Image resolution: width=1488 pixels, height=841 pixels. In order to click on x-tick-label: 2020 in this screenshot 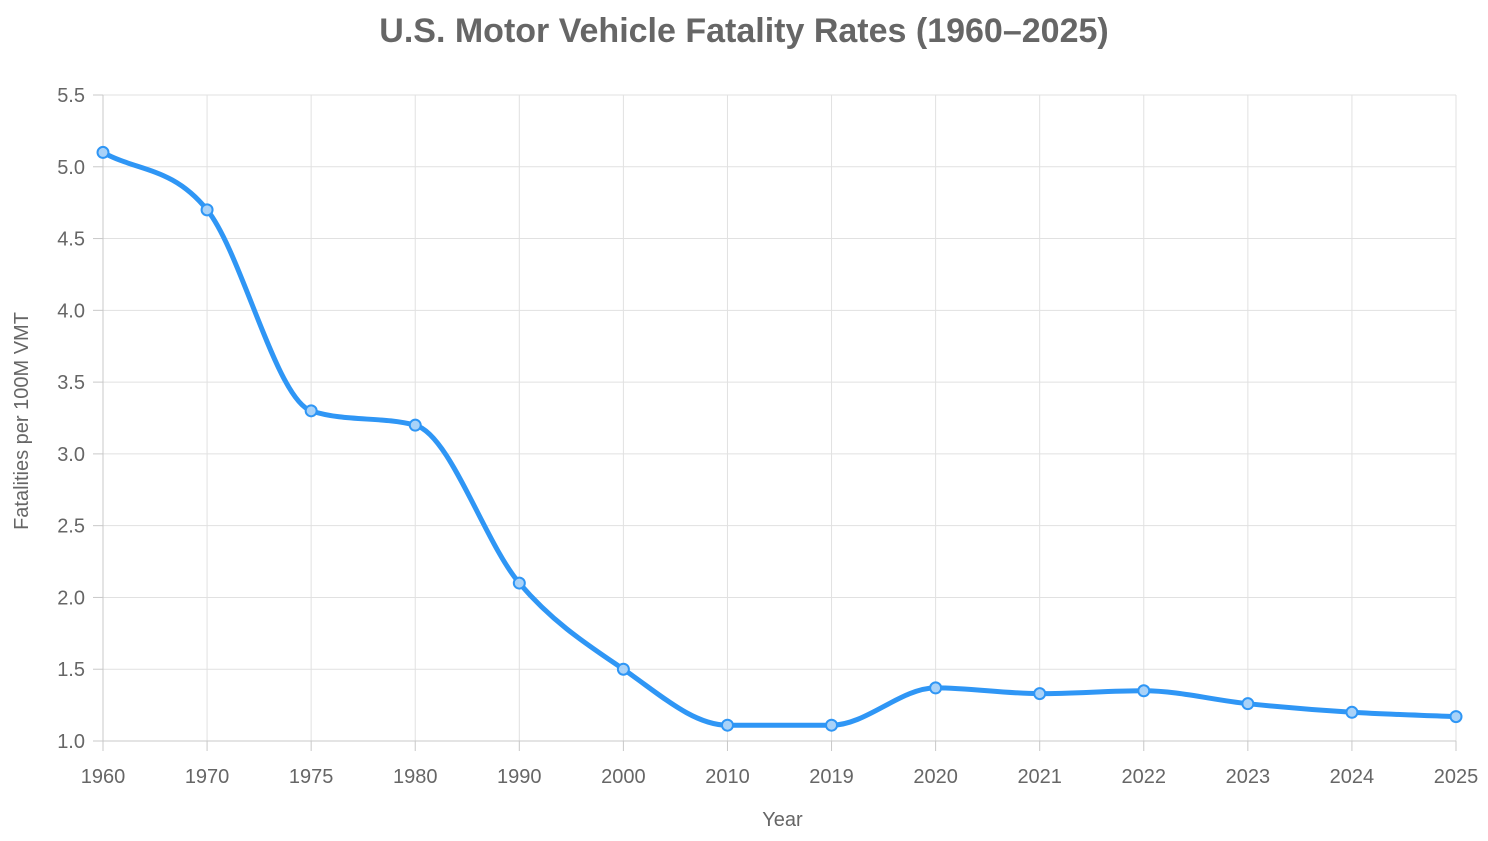, I will do `click(935, 777)`.